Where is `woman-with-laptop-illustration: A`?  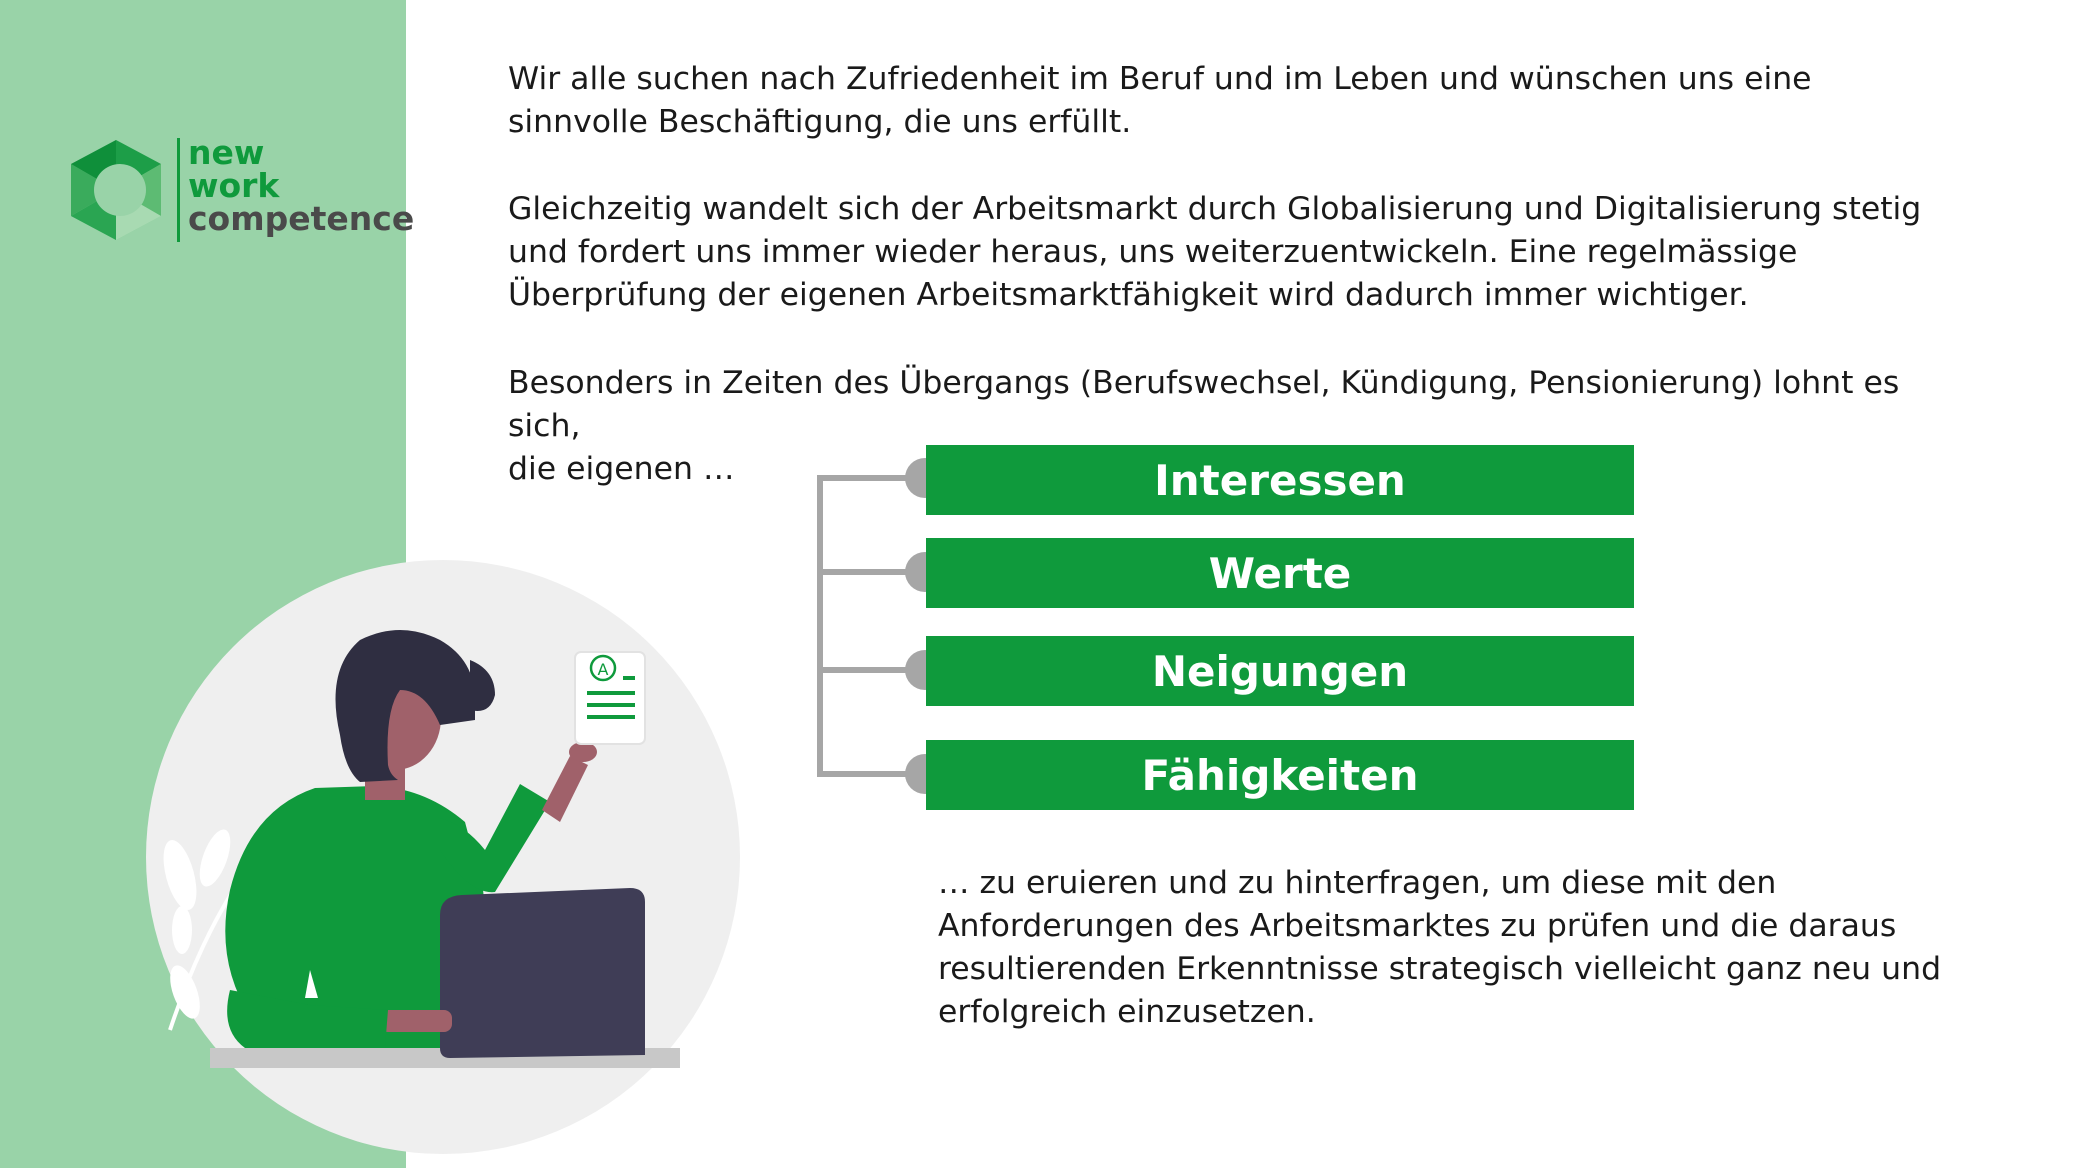 woman-with-laptop-illustration: A is located at coordinates (440, 860).